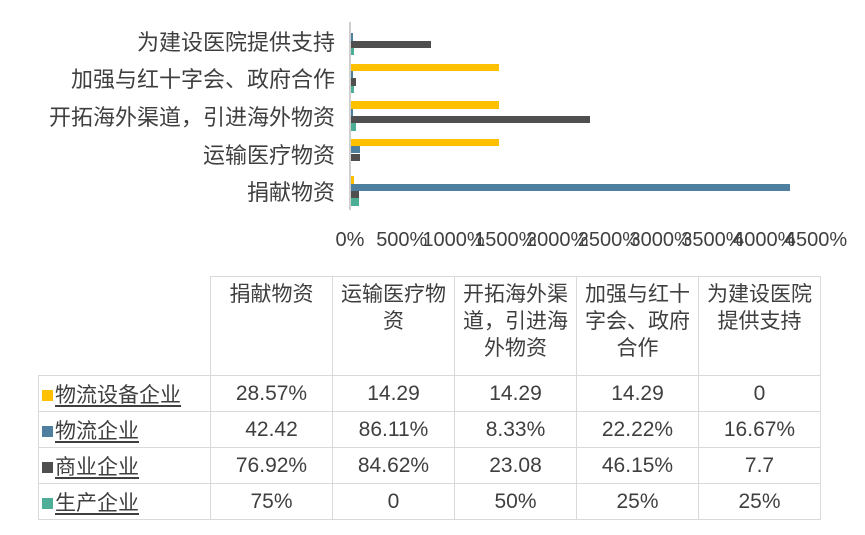 The height and width of the screenshot is (535, 865). What do you see at coordinates (660, 240) in the screenshot?
I see `x-axis-tick-label: 3000%` at bounding box center [660, 240].